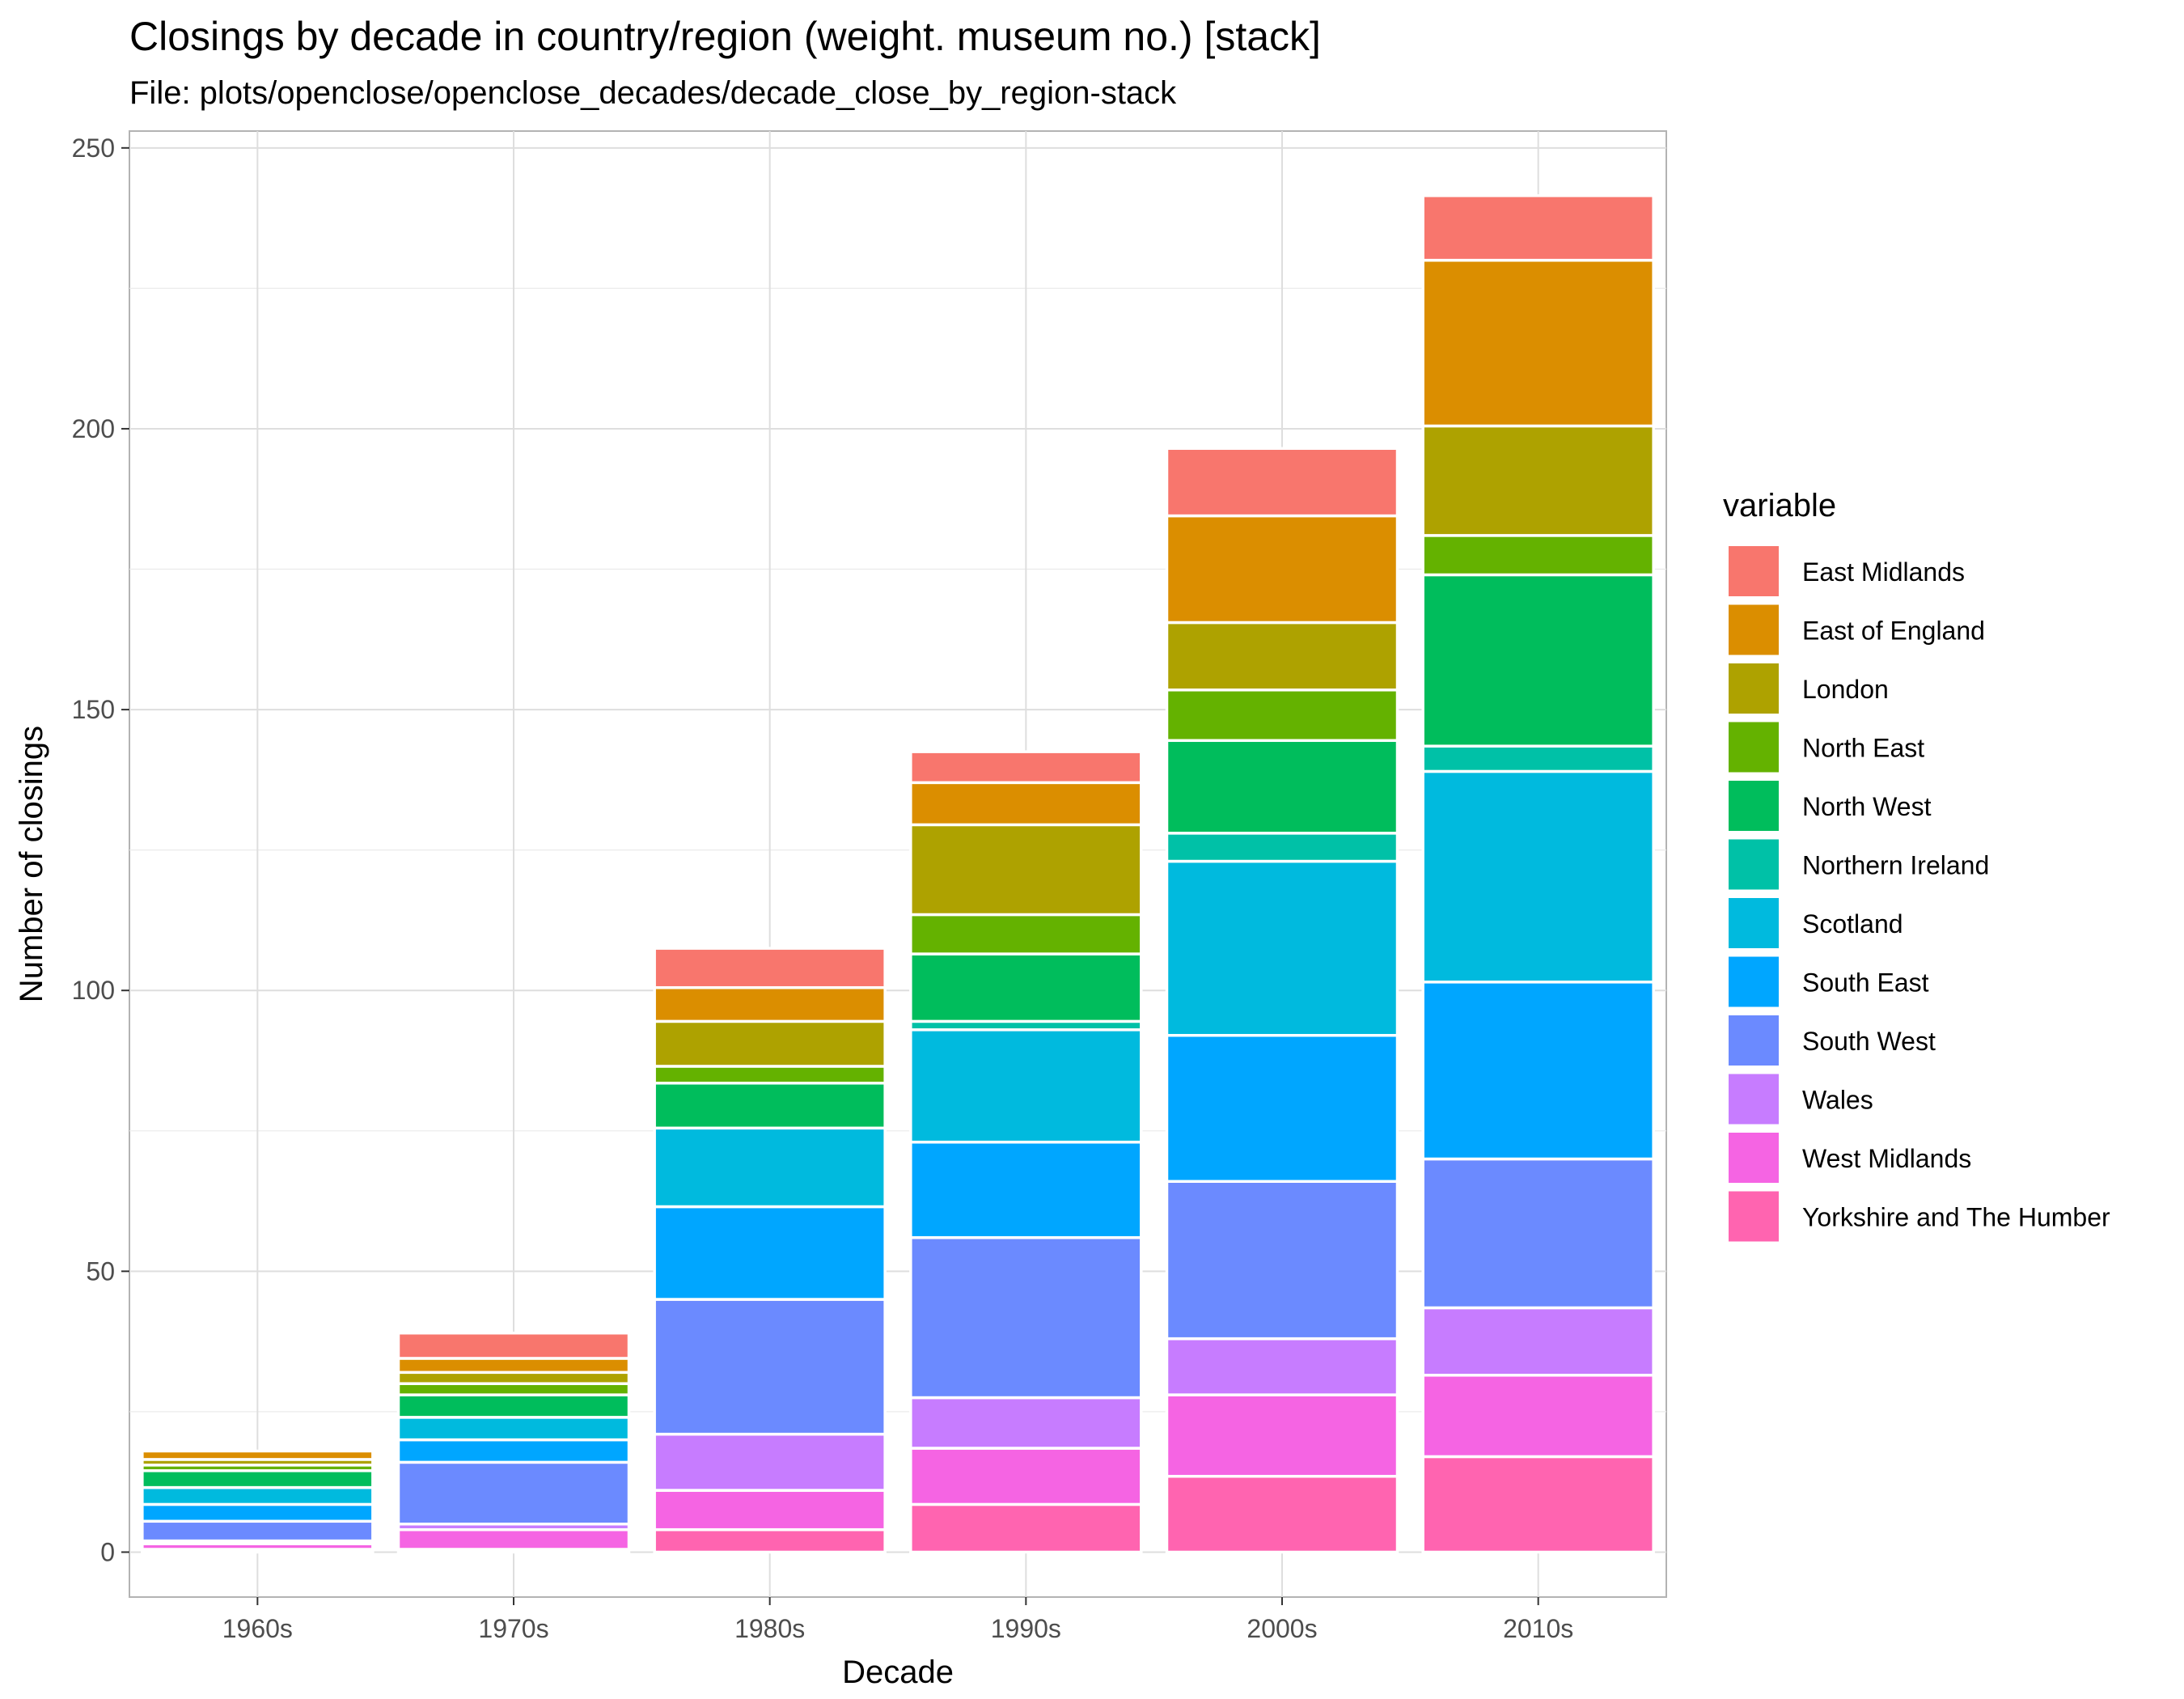  Describe the element at coordinates (93, 990) in the screenshot. I see `y-tick-label: 100` at that location.